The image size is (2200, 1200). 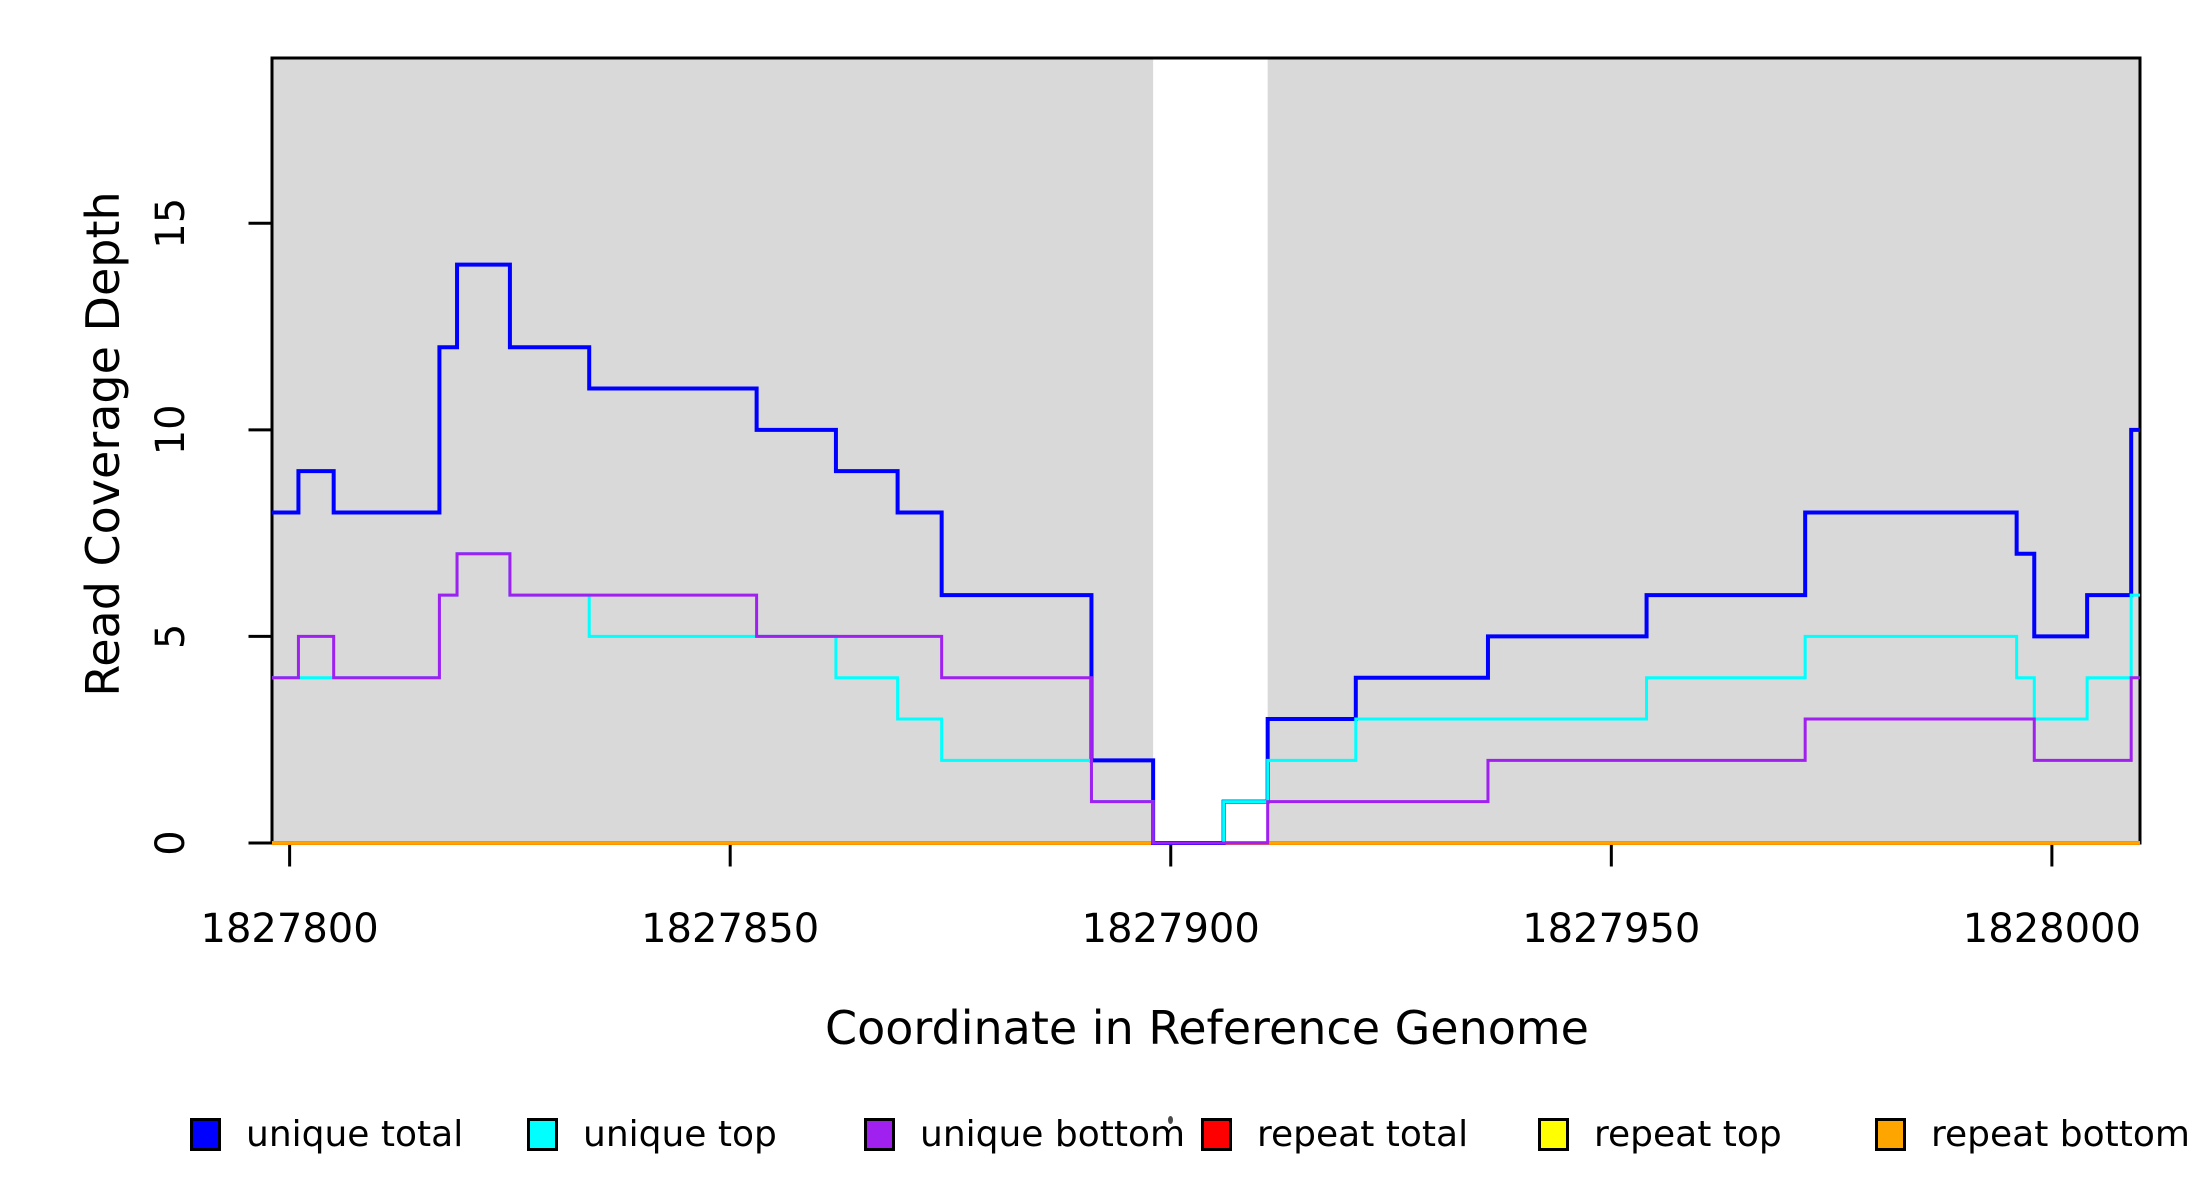 What do you see at coordinates (171, 223) in the screenshot?
I see `y-tick-label: 15` at bounding box center [171, 223].